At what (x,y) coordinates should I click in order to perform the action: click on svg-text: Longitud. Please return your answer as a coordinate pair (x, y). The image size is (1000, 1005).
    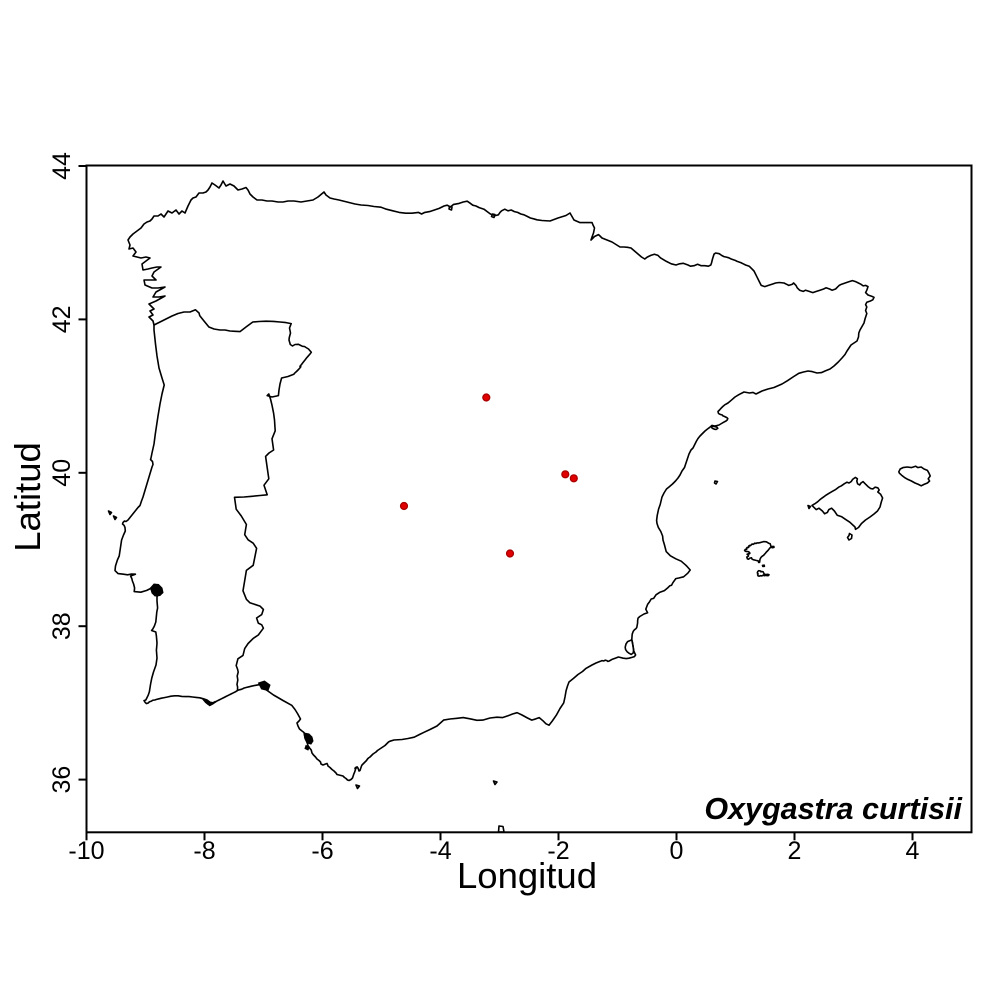
    Looking at the image, I should click on (527, 875).